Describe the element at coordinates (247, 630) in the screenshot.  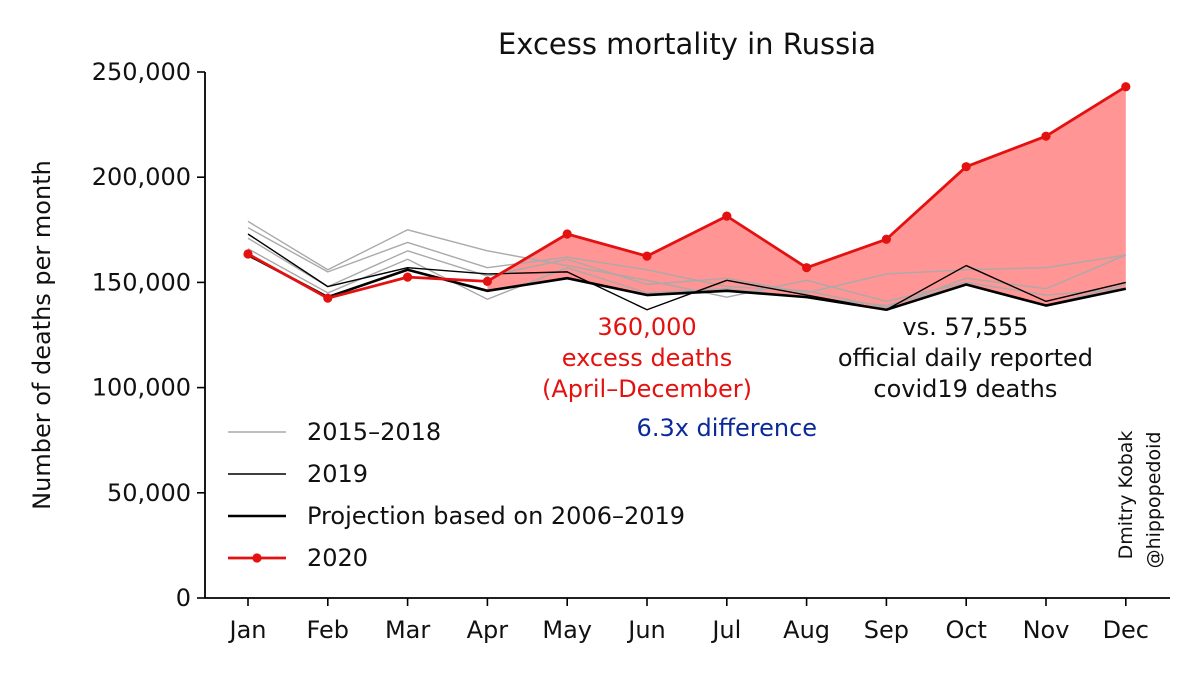
I see `x-tick-label: Jan` at that location.